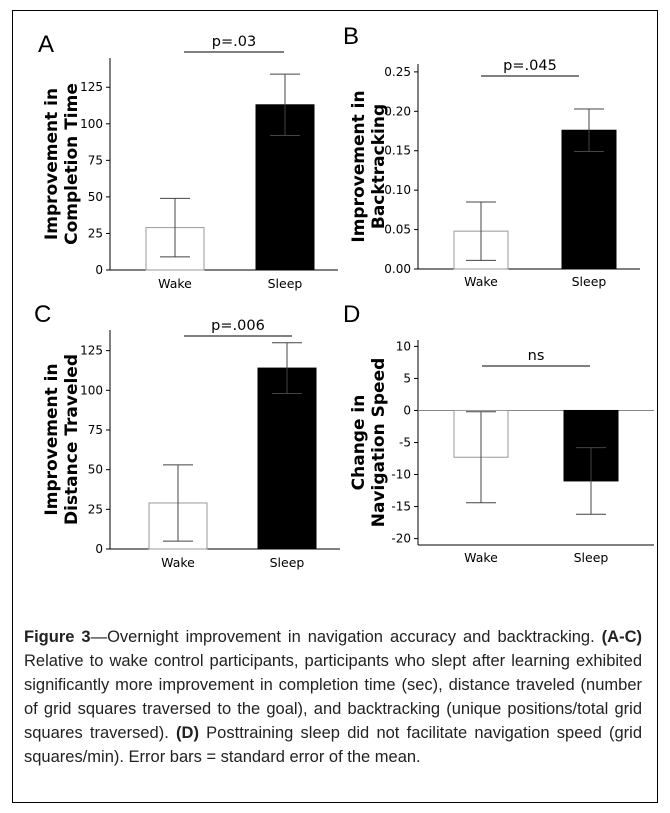  Describe the element at coordinates (234, 42) in the screenshot. I see `significance-label: p=.03` at that location.